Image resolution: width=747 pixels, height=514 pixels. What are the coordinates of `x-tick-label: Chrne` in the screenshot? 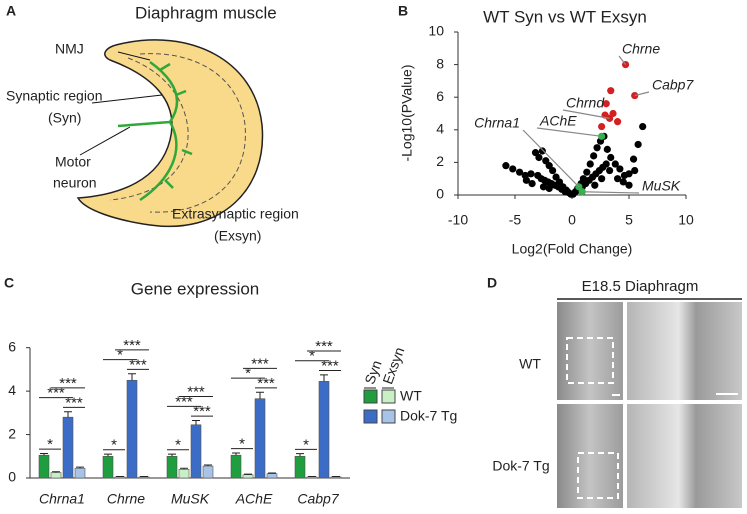 It's located at (126, 499).